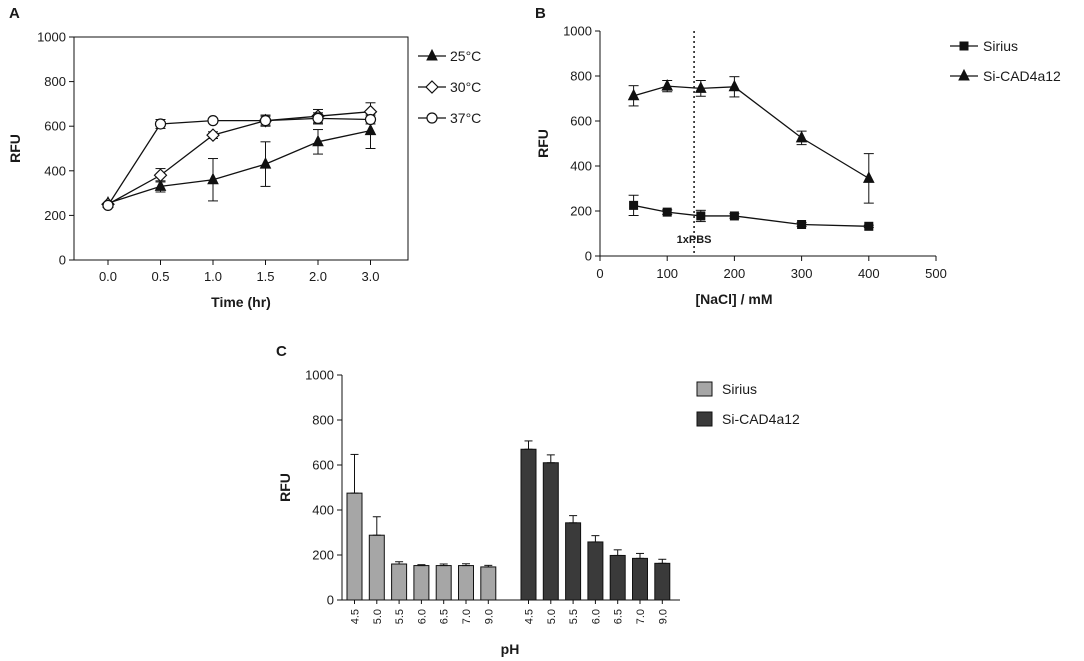 Image resolution: width=1084 pixels, height=661 pixels. What do you see at coordinates (577, 31) in the screenshot?
I see `panel-b-y-tick-label: 1000` at bounding box center [577, 31].